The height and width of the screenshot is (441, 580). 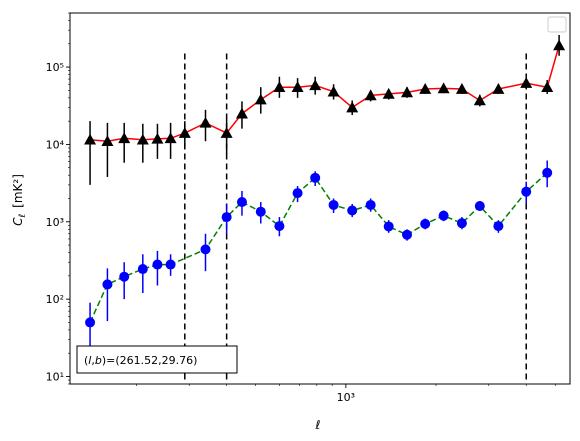 I want to click on x-tick-label: 10³, so click(x=346, y=397).